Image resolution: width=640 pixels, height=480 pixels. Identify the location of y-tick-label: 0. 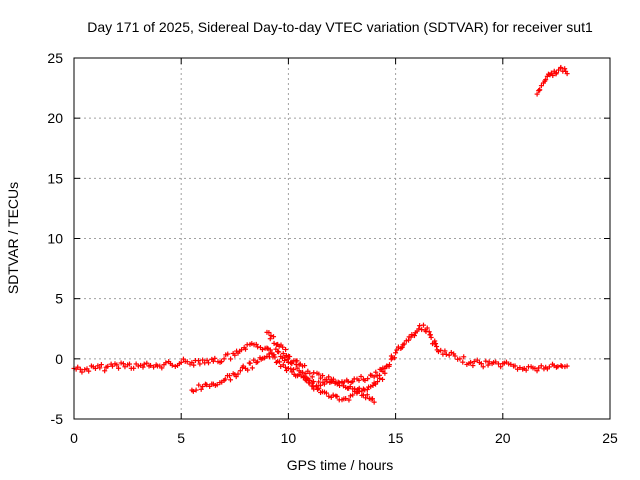
(59, 359).